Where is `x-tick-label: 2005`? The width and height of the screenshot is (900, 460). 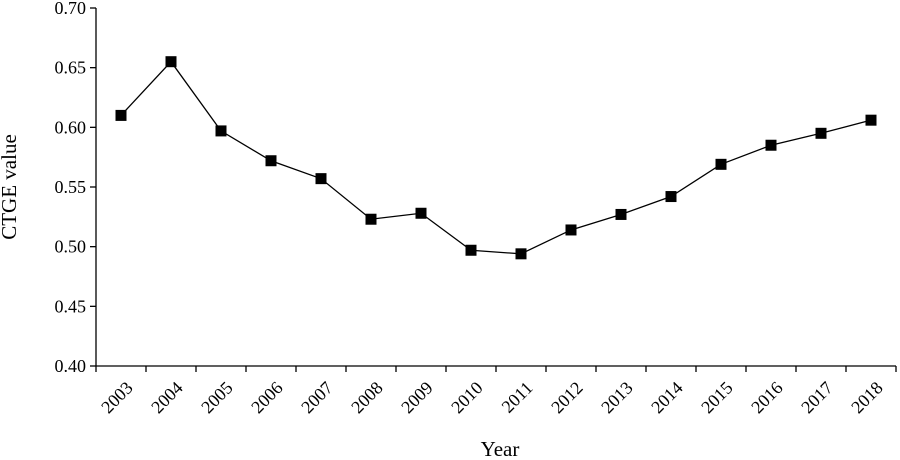
x-tick-label: 2005 is located at coordinates (217, 398).